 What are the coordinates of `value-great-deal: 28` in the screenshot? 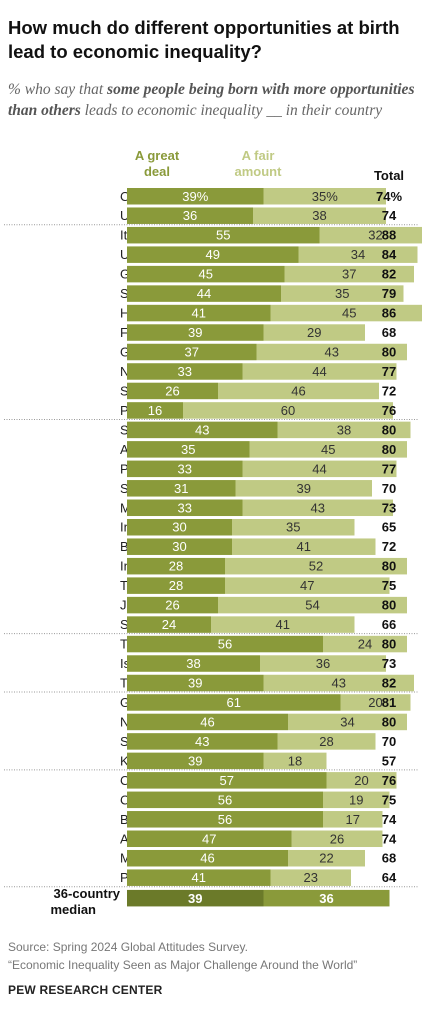 It's located at (176, 585).